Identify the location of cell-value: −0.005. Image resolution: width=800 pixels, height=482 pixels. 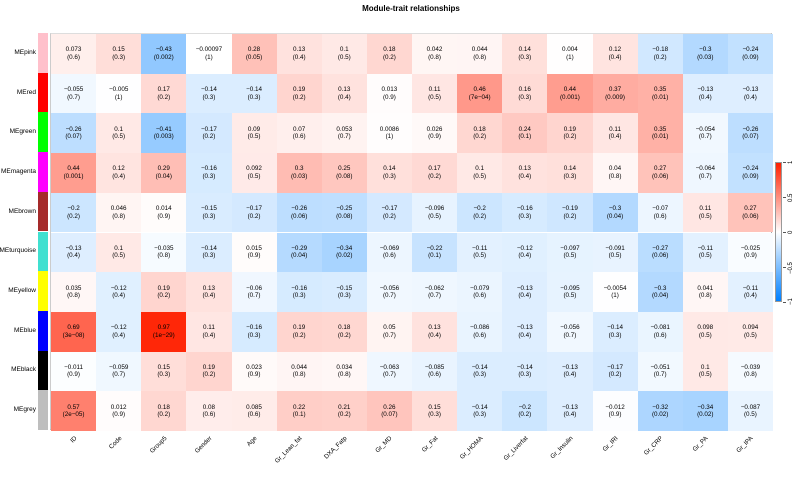
(118, 90).